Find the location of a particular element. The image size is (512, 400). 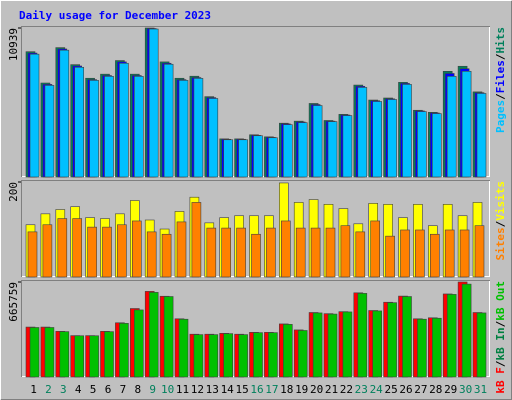

x-tick-label: 4 is located at coordinates (78, 389).